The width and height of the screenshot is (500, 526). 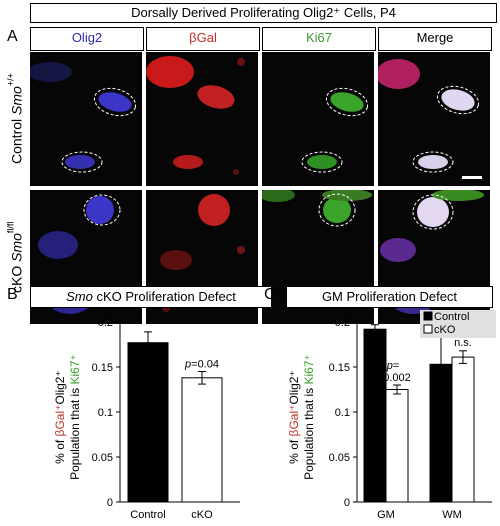 I want to click on panel-b-letter: B, so click(x=12, y=294).